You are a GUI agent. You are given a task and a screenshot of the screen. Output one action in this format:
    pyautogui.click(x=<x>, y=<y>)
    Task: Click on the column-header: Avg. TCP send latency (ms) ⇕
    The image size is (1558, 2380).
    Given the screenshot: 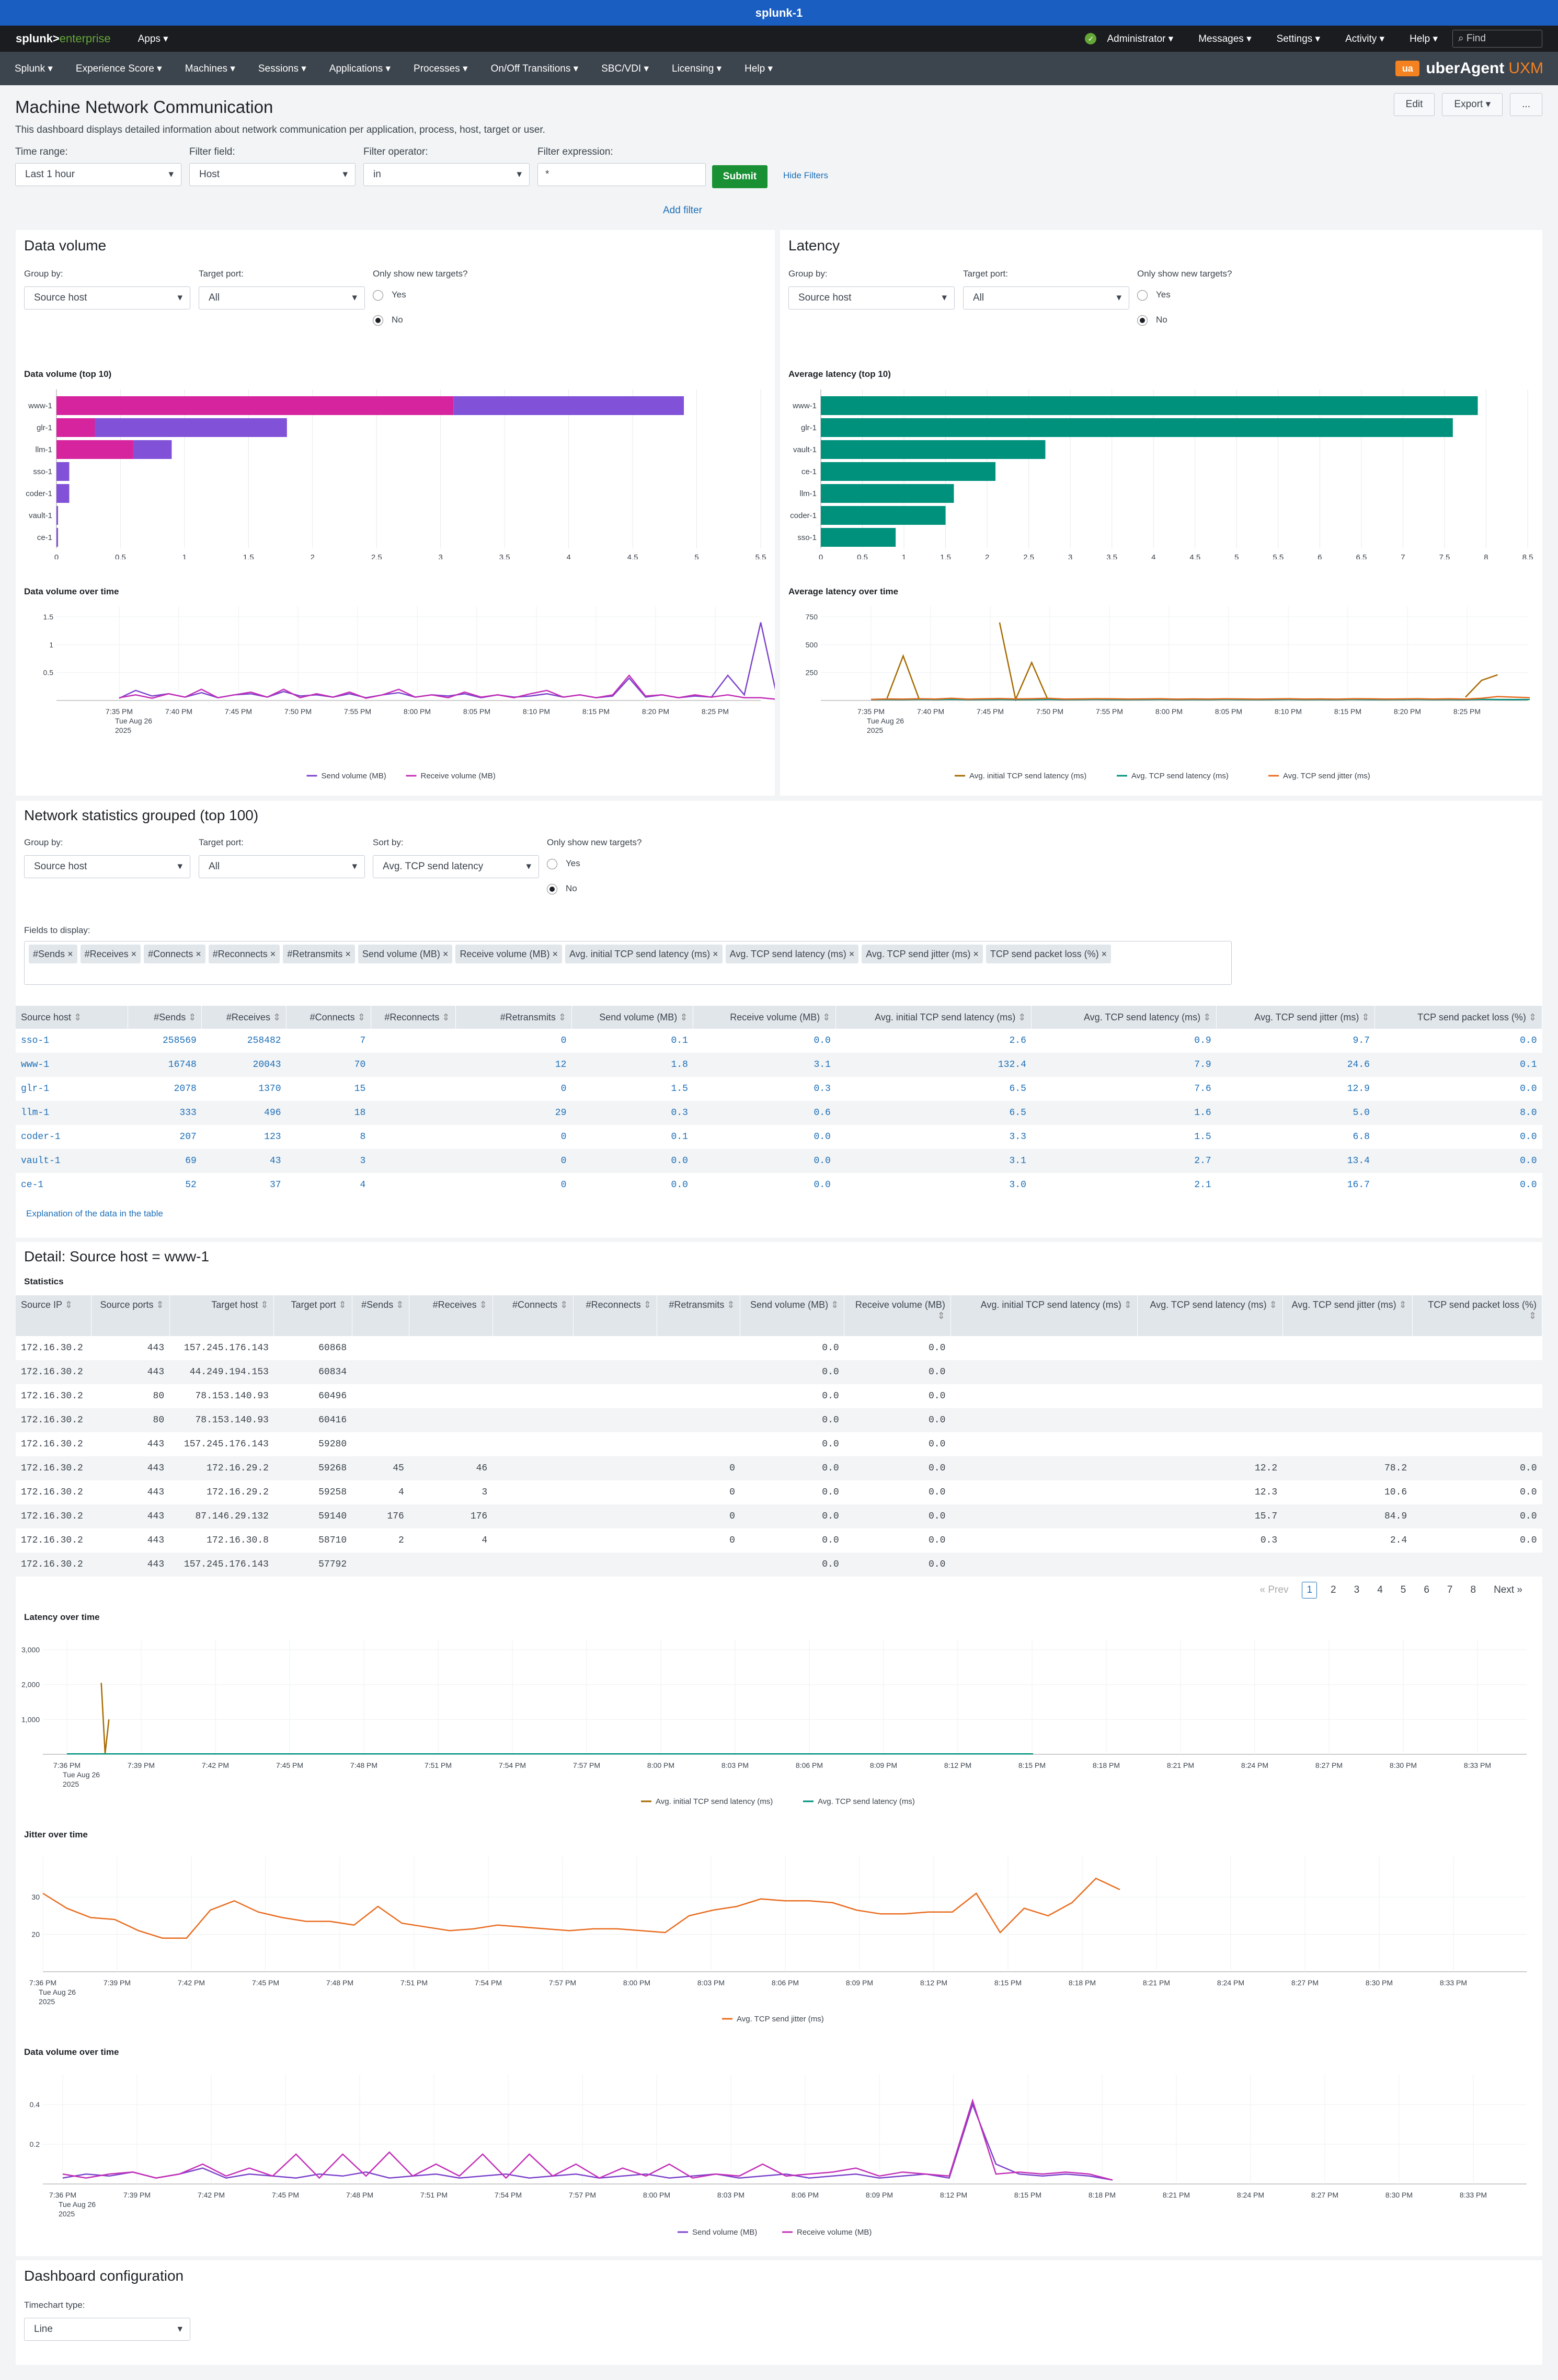 What is the action you would take?
    pyautogui.click(x=1210, y=1315)
    